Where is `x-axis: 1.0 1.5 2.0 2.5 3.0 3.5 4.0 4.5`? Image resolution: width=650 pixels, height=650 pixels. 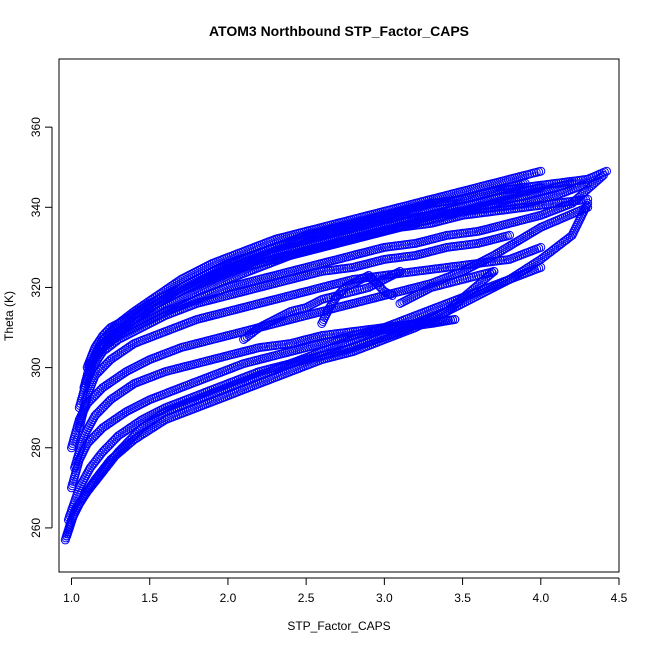 x-axis: 1.0 1.5 2.0 2.5 3.0 3.5 4.0 4.5 is located at coordinates (345, 591).